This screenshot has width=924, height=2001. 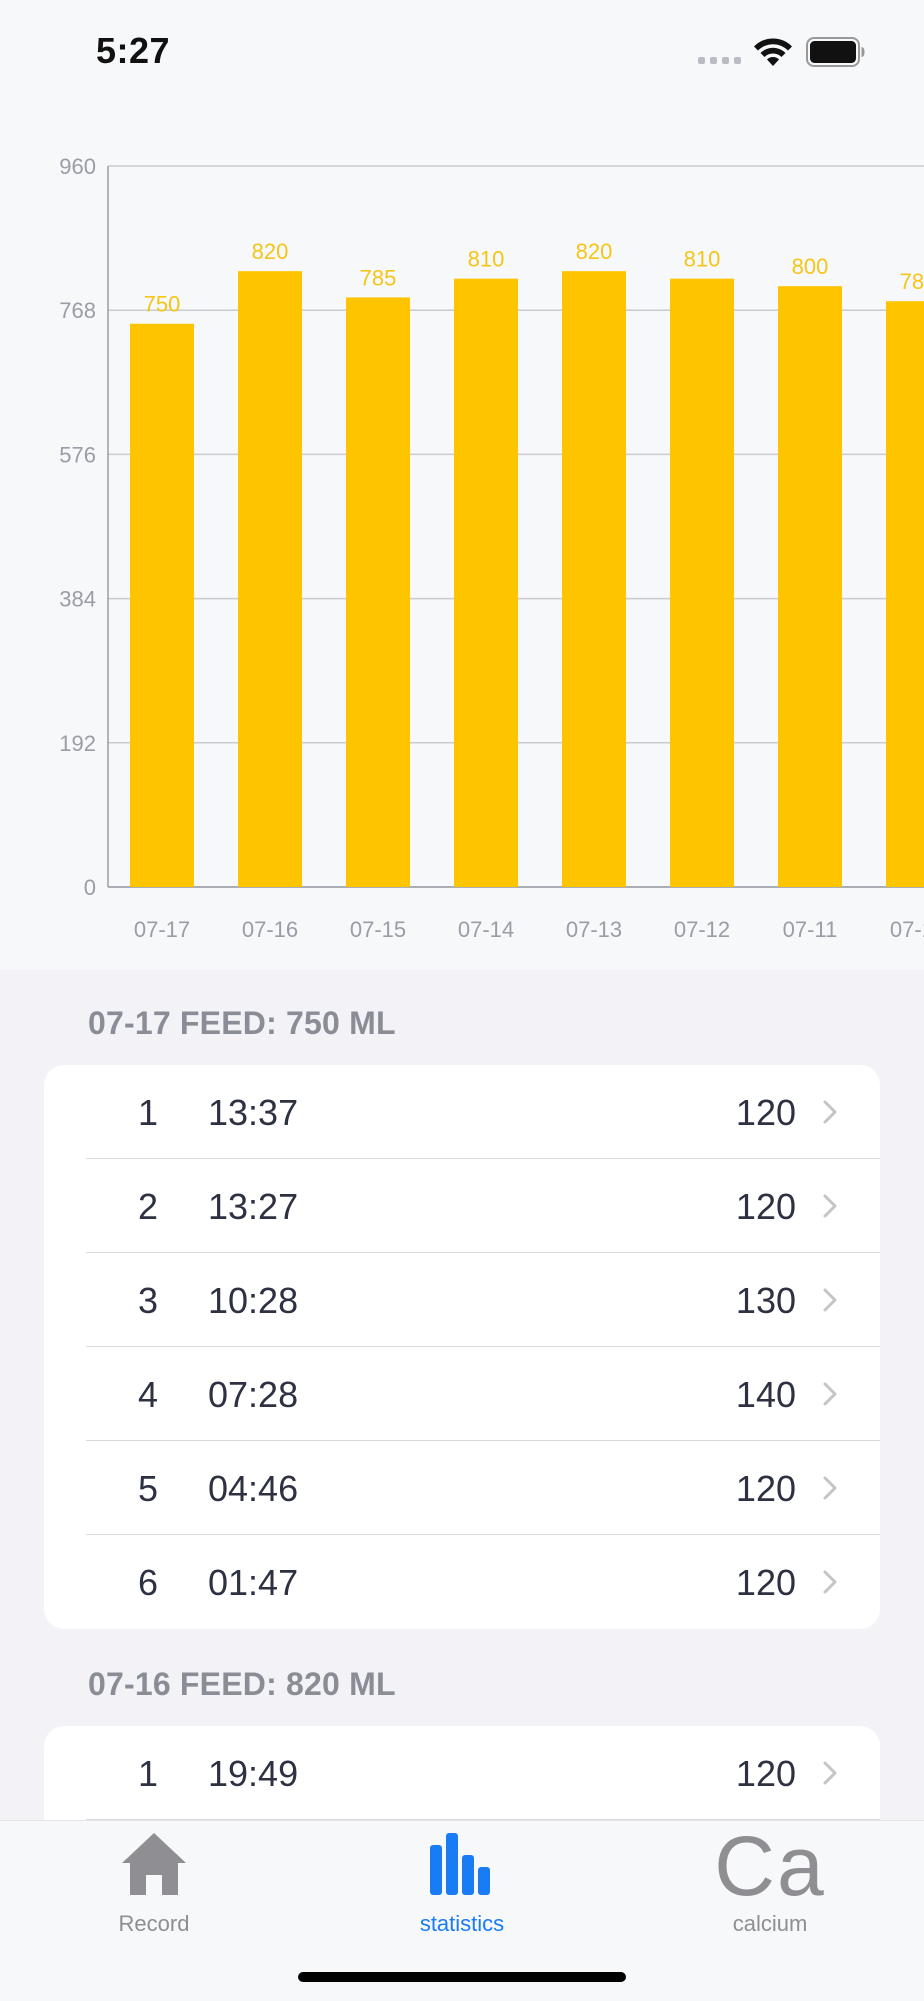 I want to click on x-tick-label: 07-13, so click(x=594, y=929).